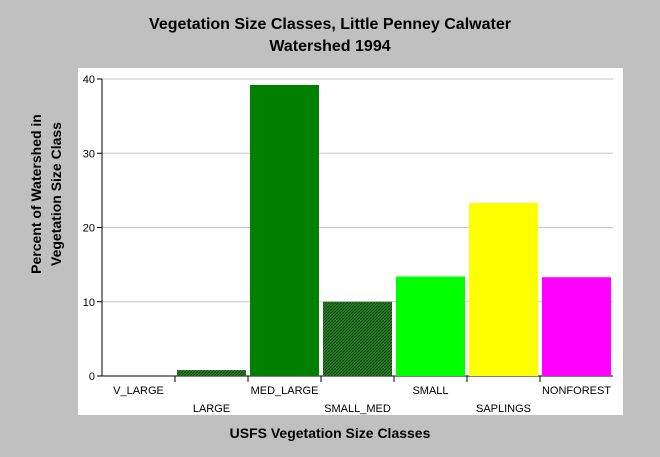  I want to click on x-tick-label-v-large: V_LARGE, so click(138, 391).